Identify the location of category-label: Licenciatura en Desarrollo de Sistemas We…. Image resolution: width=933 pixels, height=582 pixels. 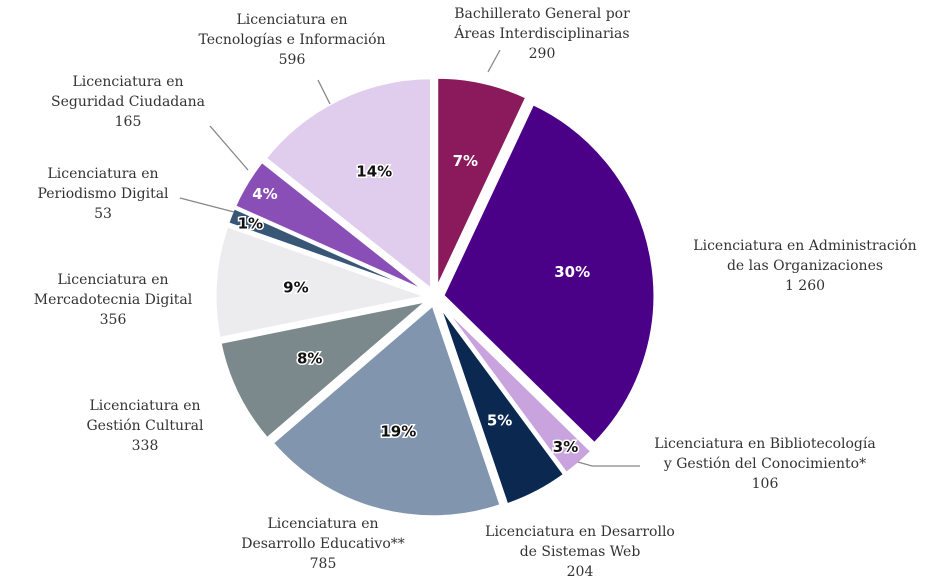
(580, 542).